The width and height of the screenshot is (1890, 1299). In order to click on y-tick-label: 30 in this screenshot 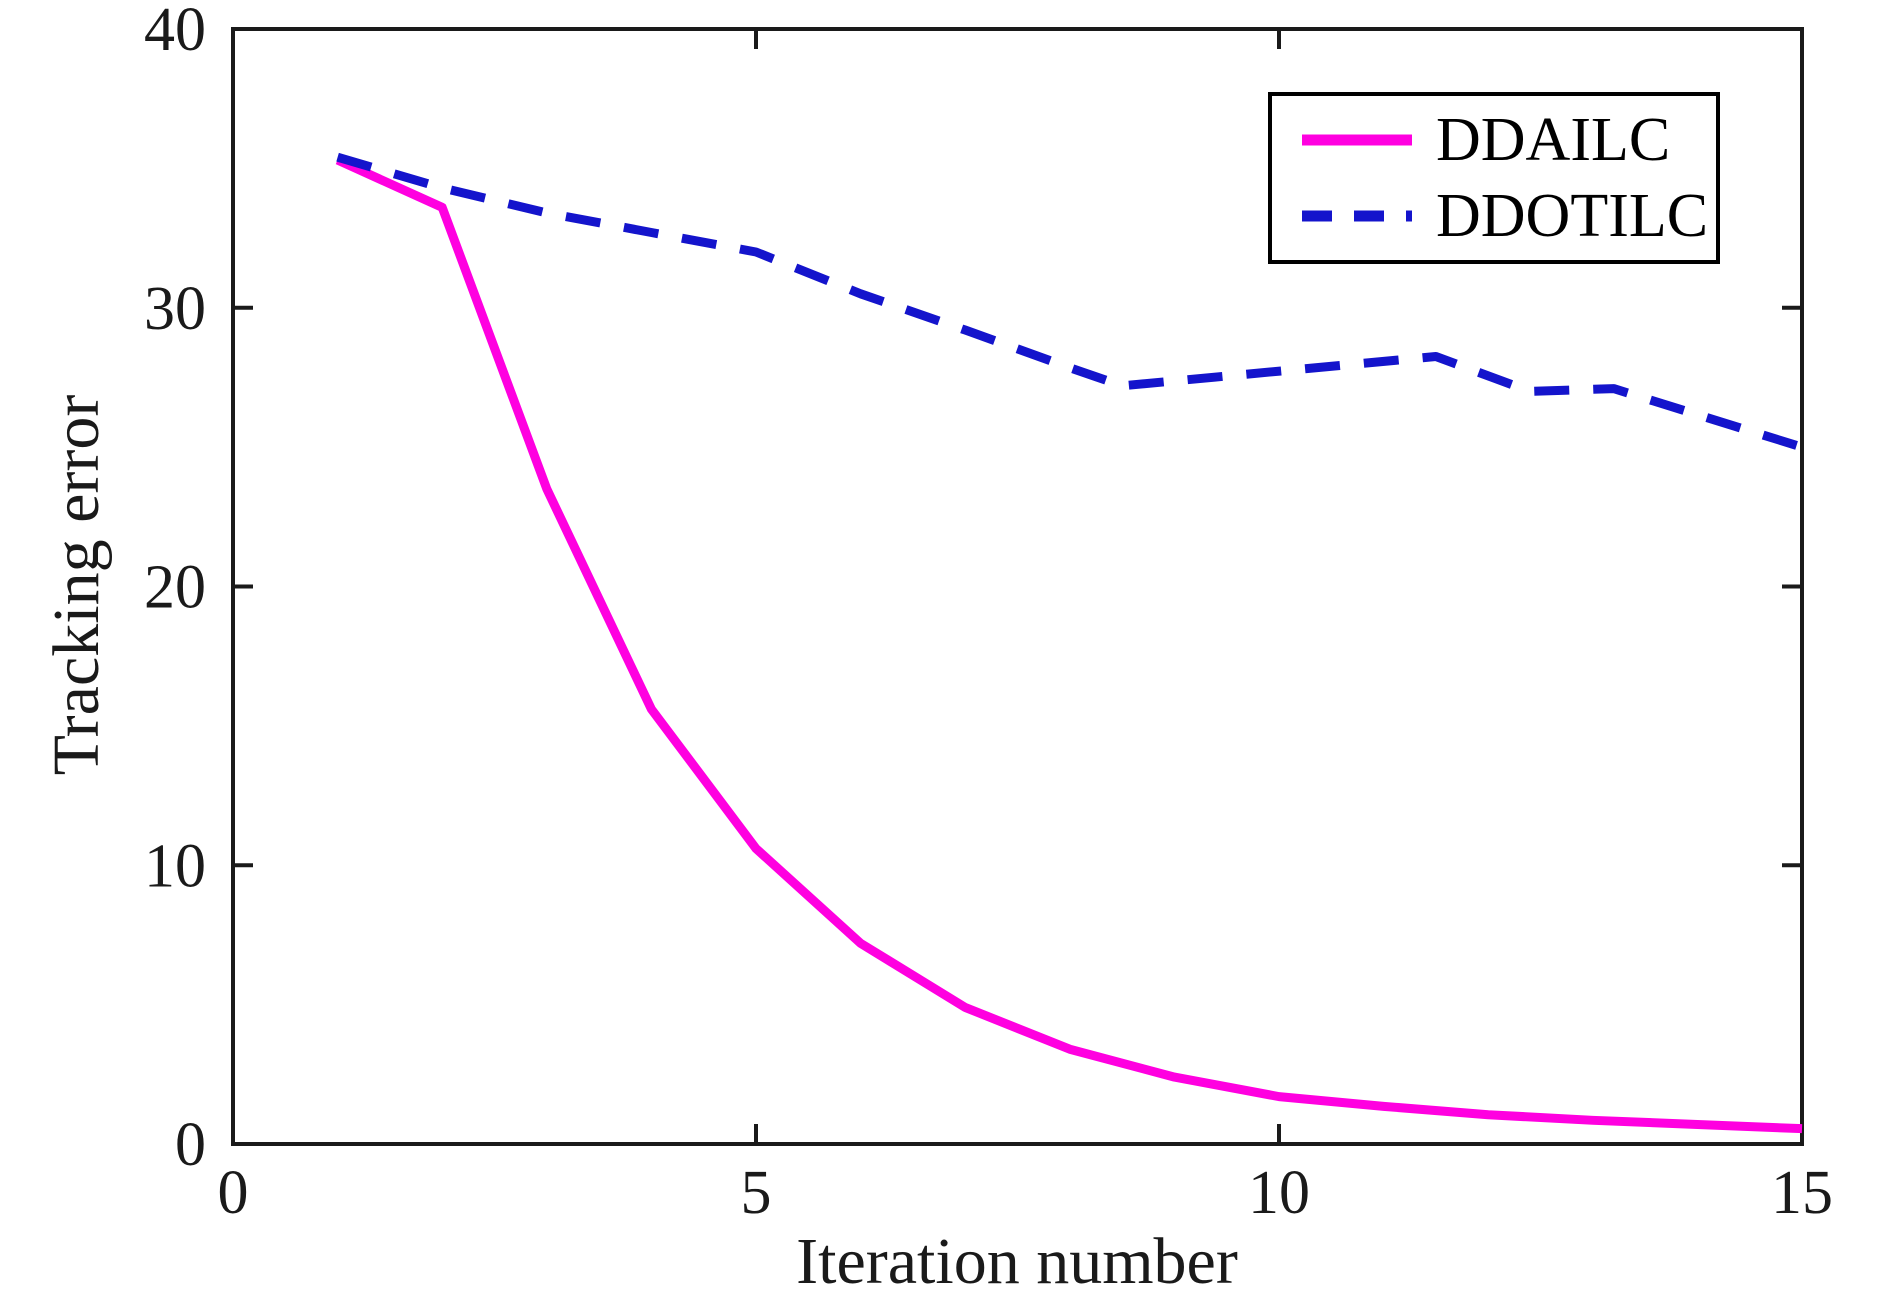, I will do `click(175, 309)`.